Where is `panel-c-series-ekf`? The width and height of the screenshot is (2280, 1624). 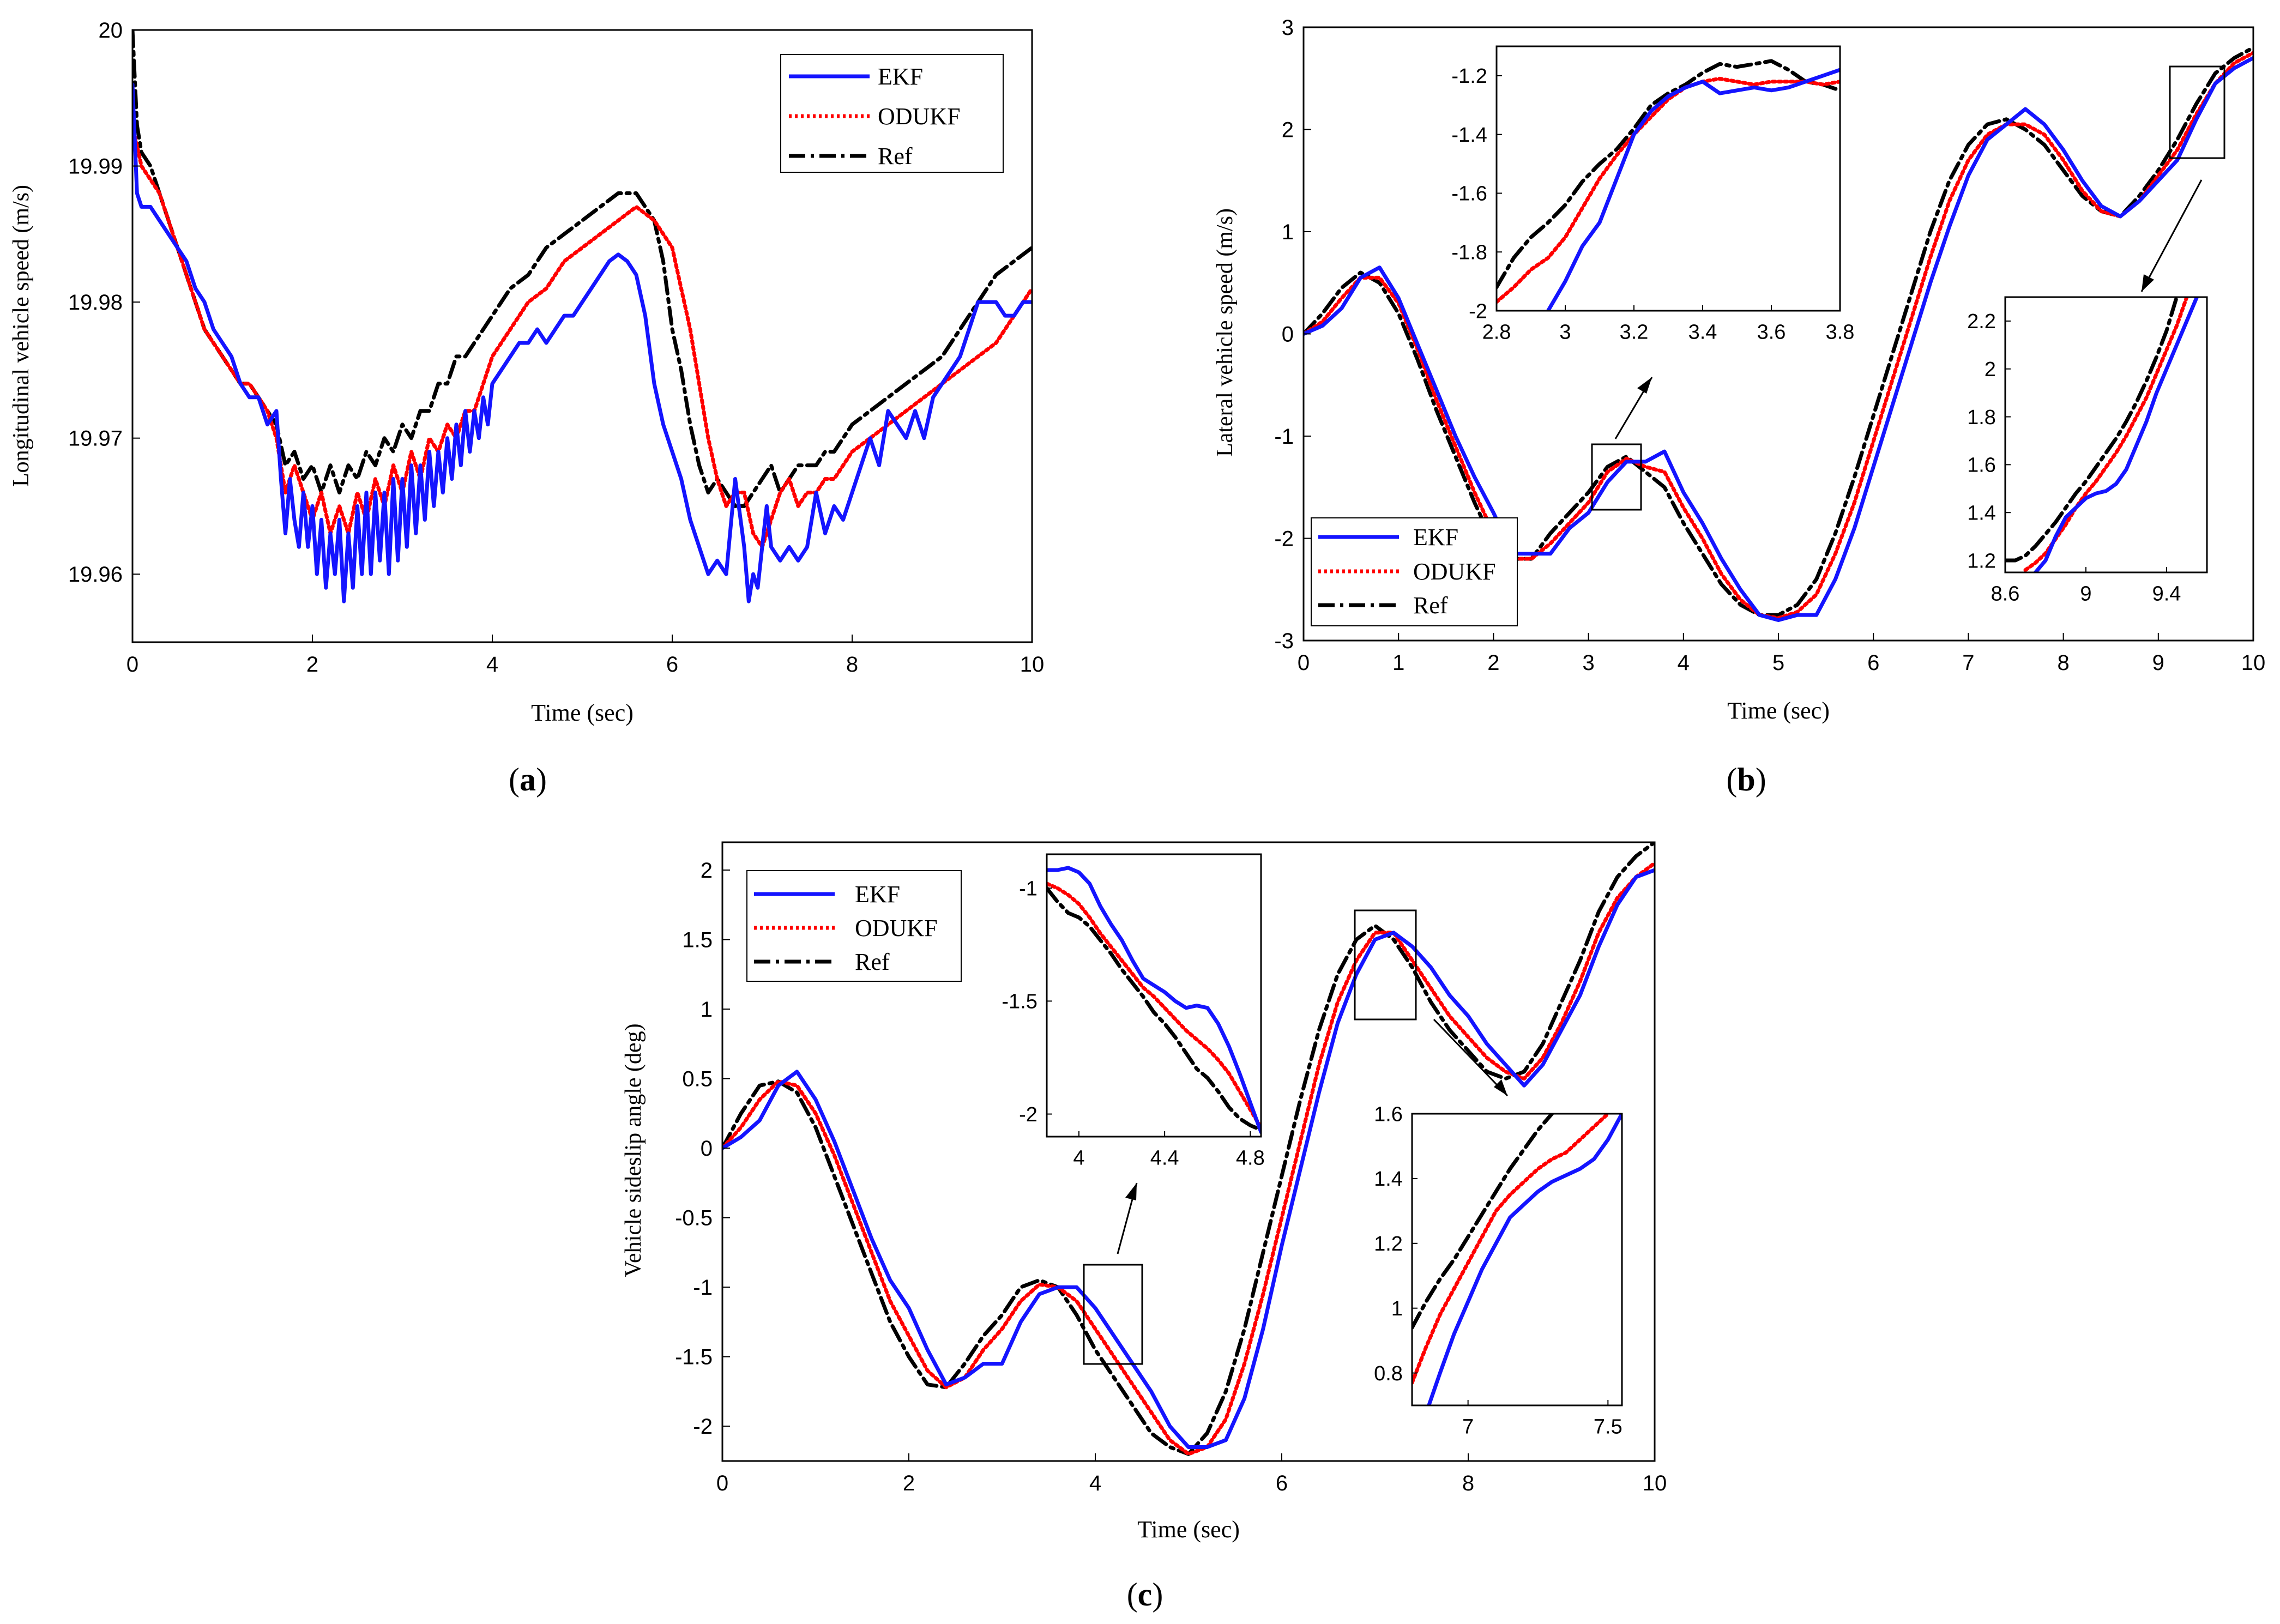 panel-c-series-ekf is located at coordinates (1188, 1158).